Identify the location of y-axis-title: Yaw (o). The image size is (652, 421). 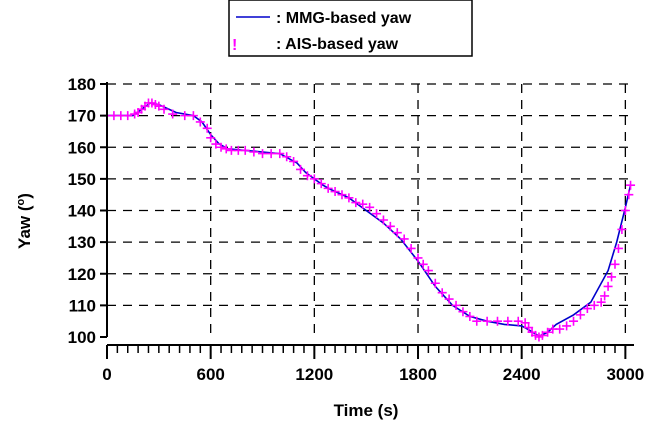
(24, 221).